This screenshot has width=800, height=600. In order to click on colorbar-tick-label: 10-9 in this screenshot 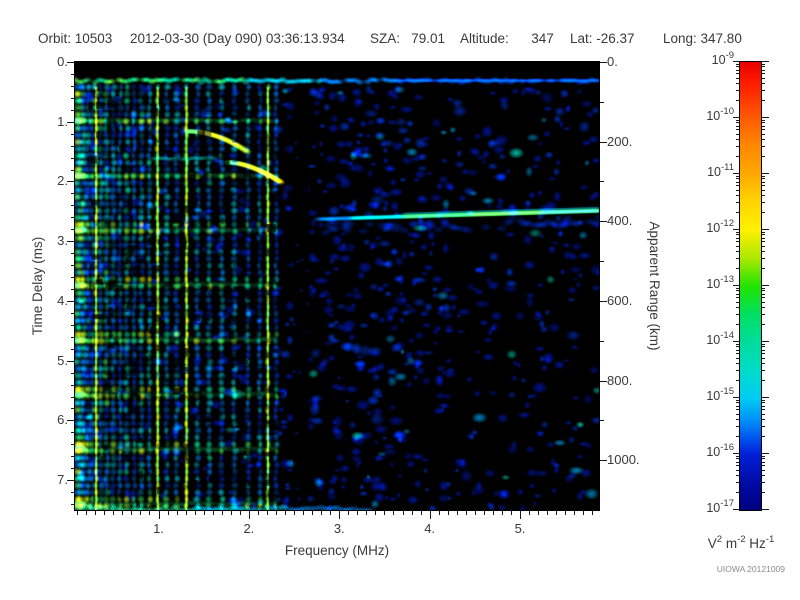, I will do `click(722, 58)`.